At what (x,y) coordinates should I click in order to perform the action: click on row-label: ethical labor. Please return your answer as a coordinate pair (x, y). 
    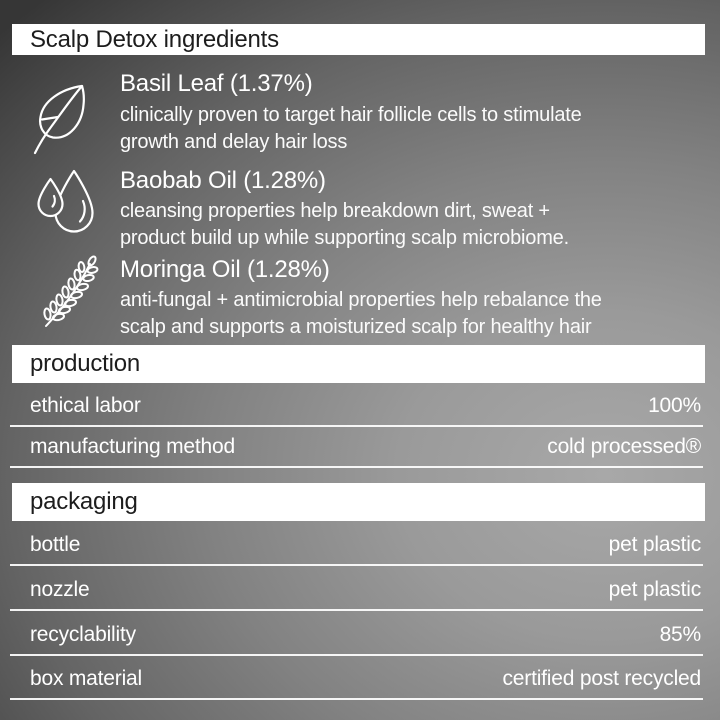
    Looking at the image, I should click on (85, 405).